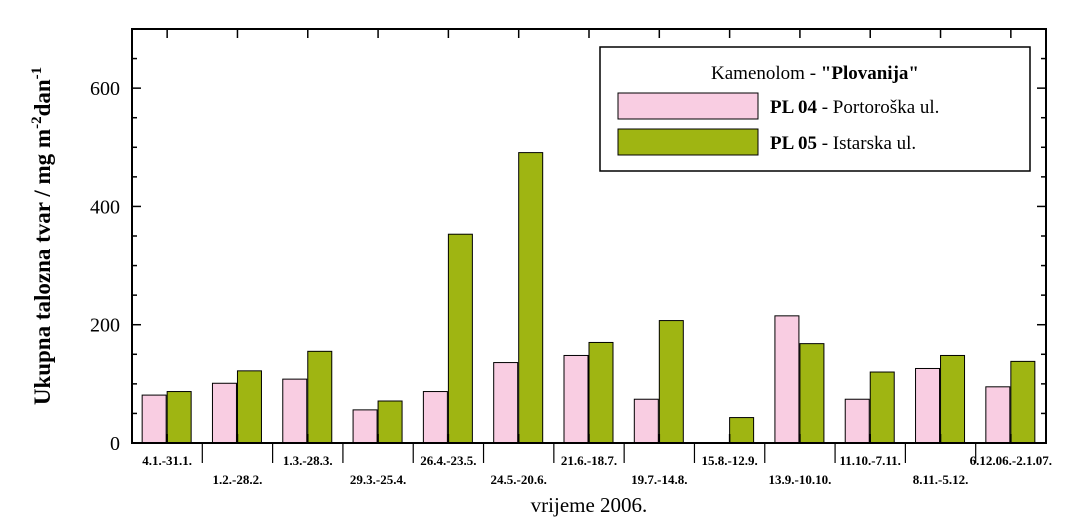 Image resolution: width=1071 pixels, height=525 pixels. What do you see at coordinates (519, 479) in the screenshot?
I see `x-category-label: 24.5.-20.6.` at bounding box center [519, 479].